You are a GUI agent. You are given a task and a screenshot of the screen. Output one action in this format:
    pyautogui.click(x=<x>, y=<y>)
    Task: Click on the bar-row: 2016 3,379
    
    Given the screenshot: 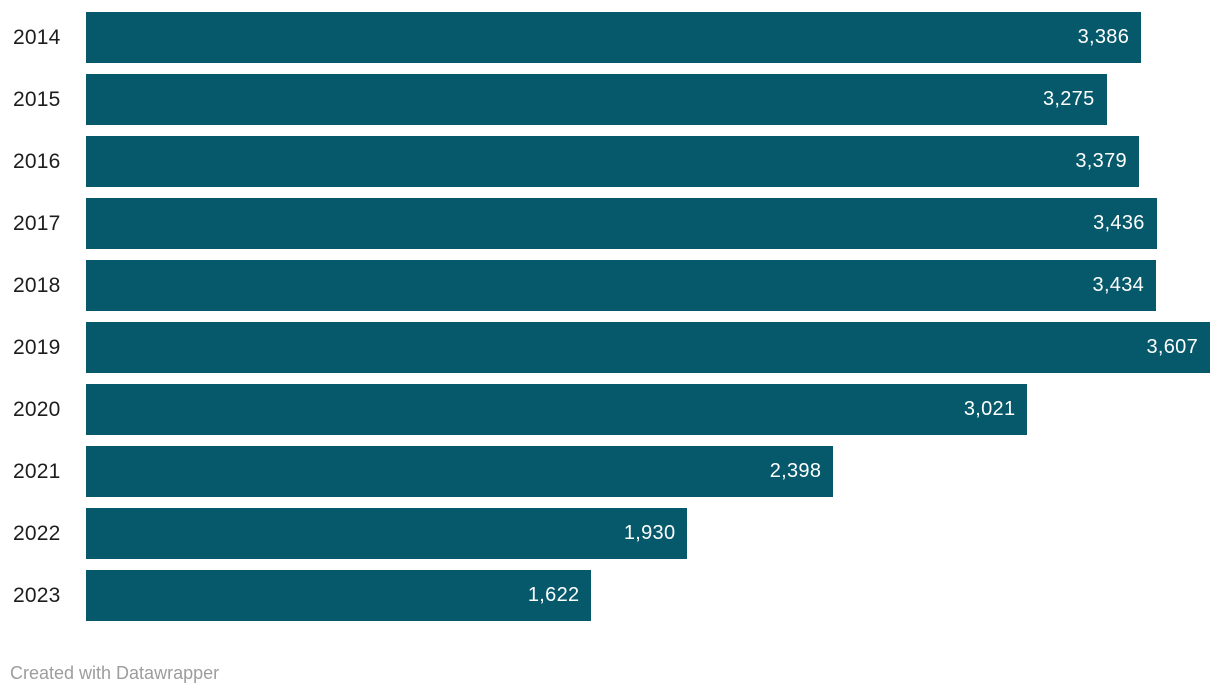 What is the action you would take?
    pyautogui.click(x=605, y=167)
    